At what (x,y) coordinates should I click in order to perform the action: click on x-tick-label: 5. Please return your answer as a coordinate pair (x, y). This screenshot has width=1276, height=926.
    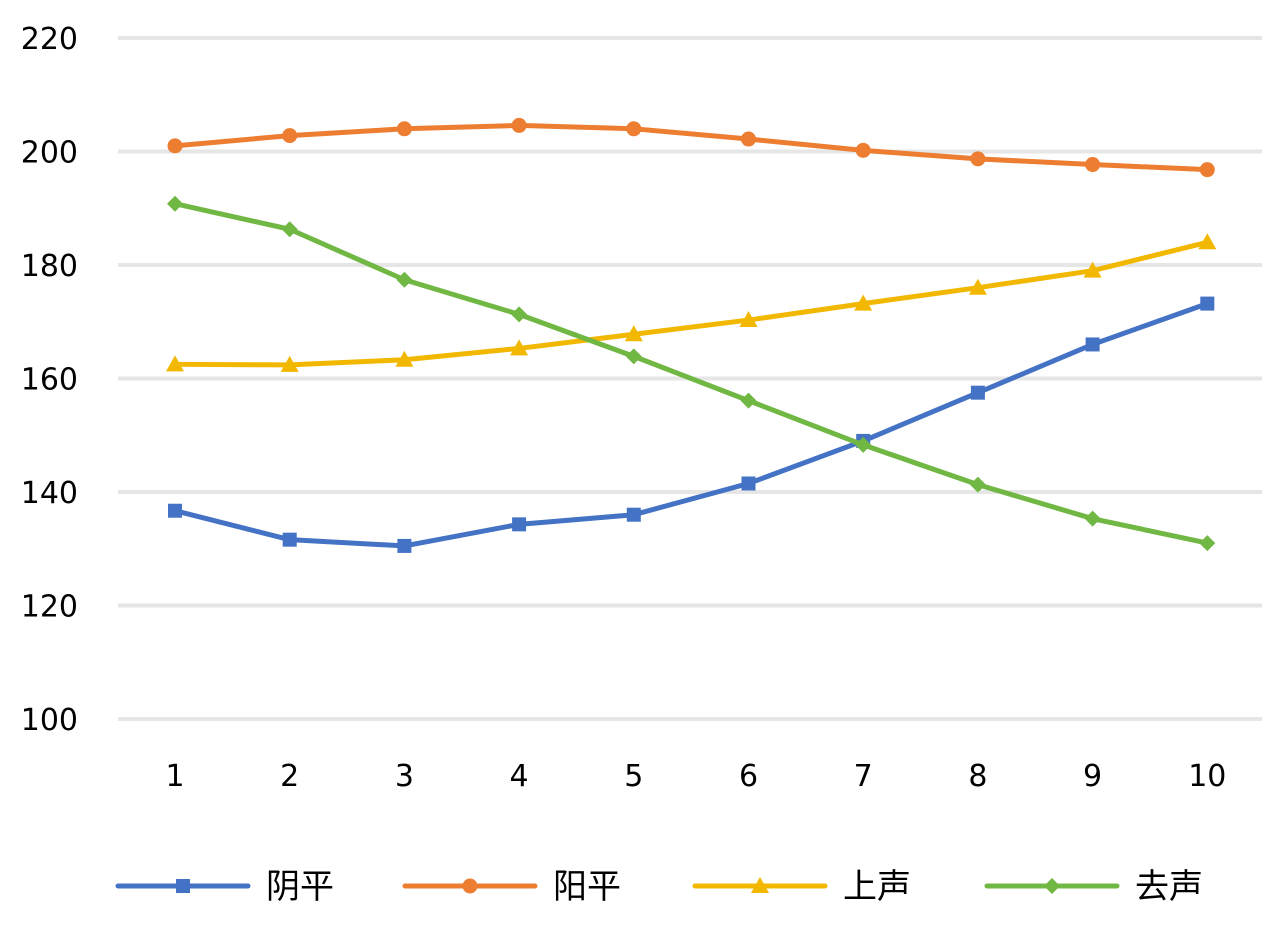
    Looking at the image, I should click on (633, 776).